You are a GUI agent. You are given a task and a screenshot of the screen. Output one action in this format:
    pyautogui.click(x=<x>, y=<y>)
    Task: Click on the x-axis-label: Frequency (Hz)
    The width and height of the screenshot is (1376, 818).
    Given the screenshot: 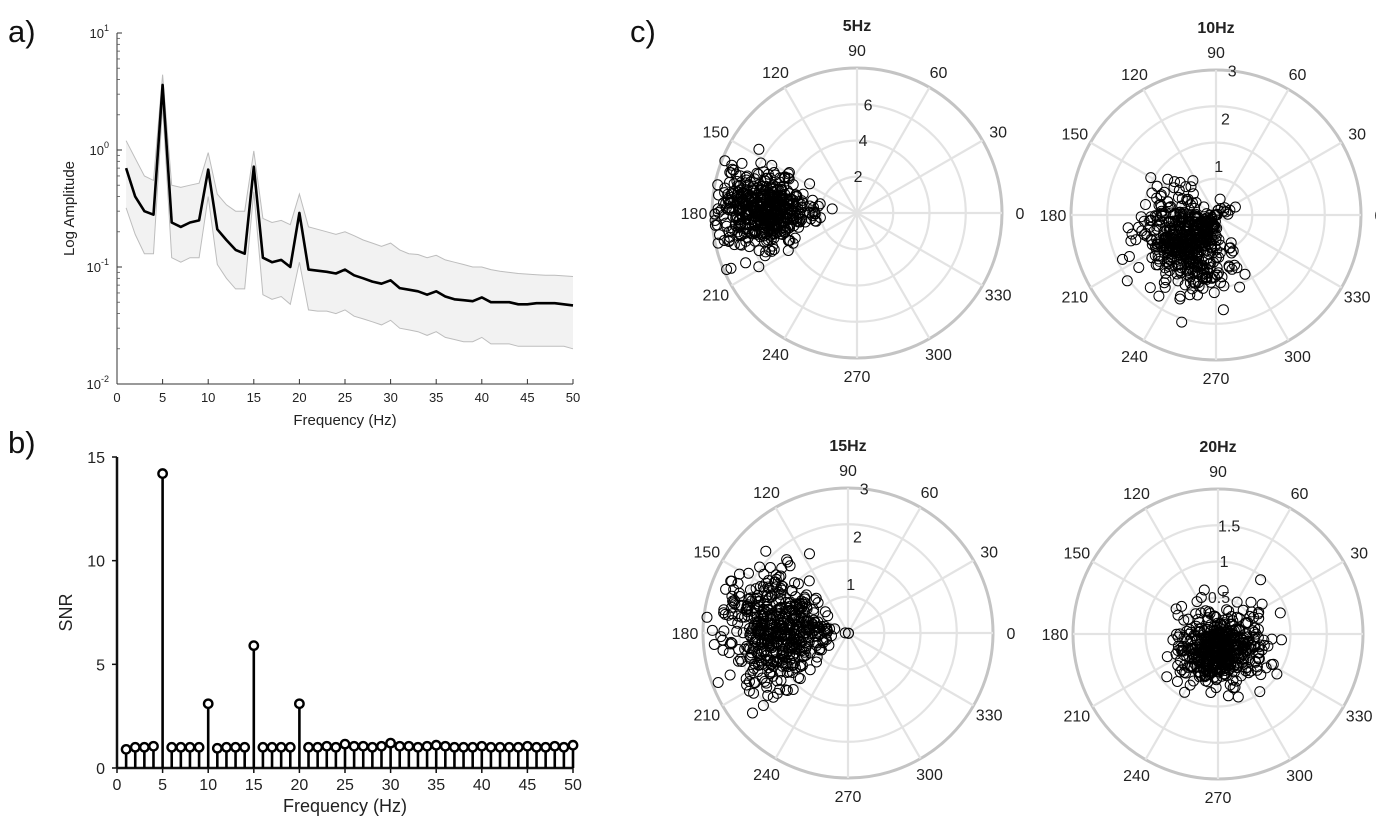 What is the action you would take?
    pyautogui.click(x=345, y=806)
    